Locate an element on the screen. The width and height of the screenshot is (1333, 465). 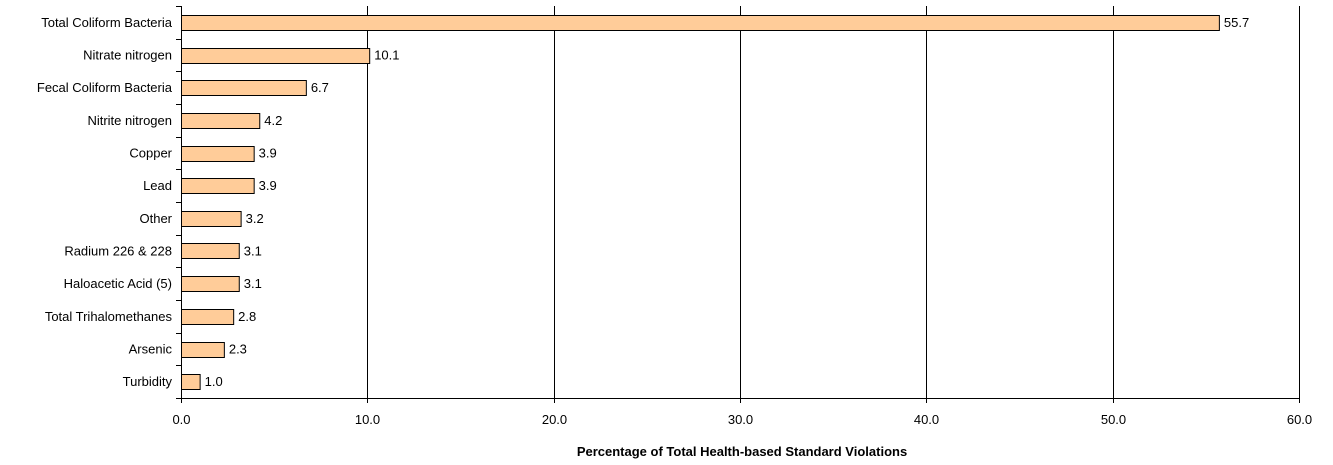
category-label: Total Coliform Bacteria is located at coordinates (107, 22).